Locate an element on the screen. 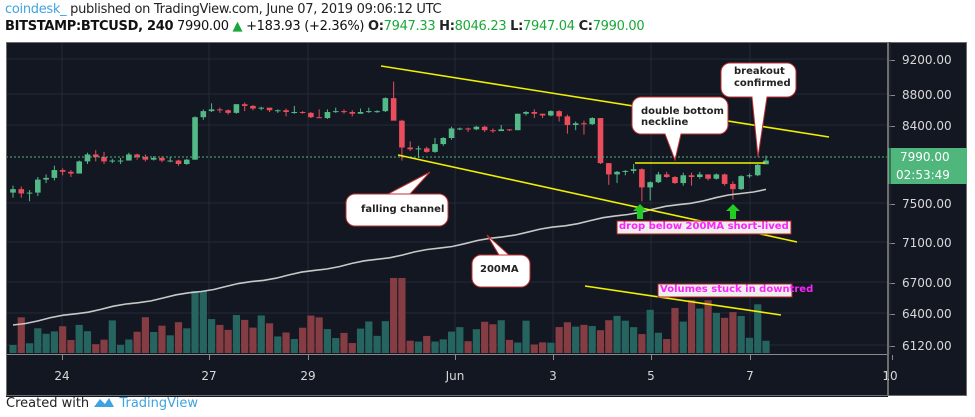 Image resolution: width=975 pixels, height=417 pixels. price-label: 7100.00 is located at coordinates (927, 243).